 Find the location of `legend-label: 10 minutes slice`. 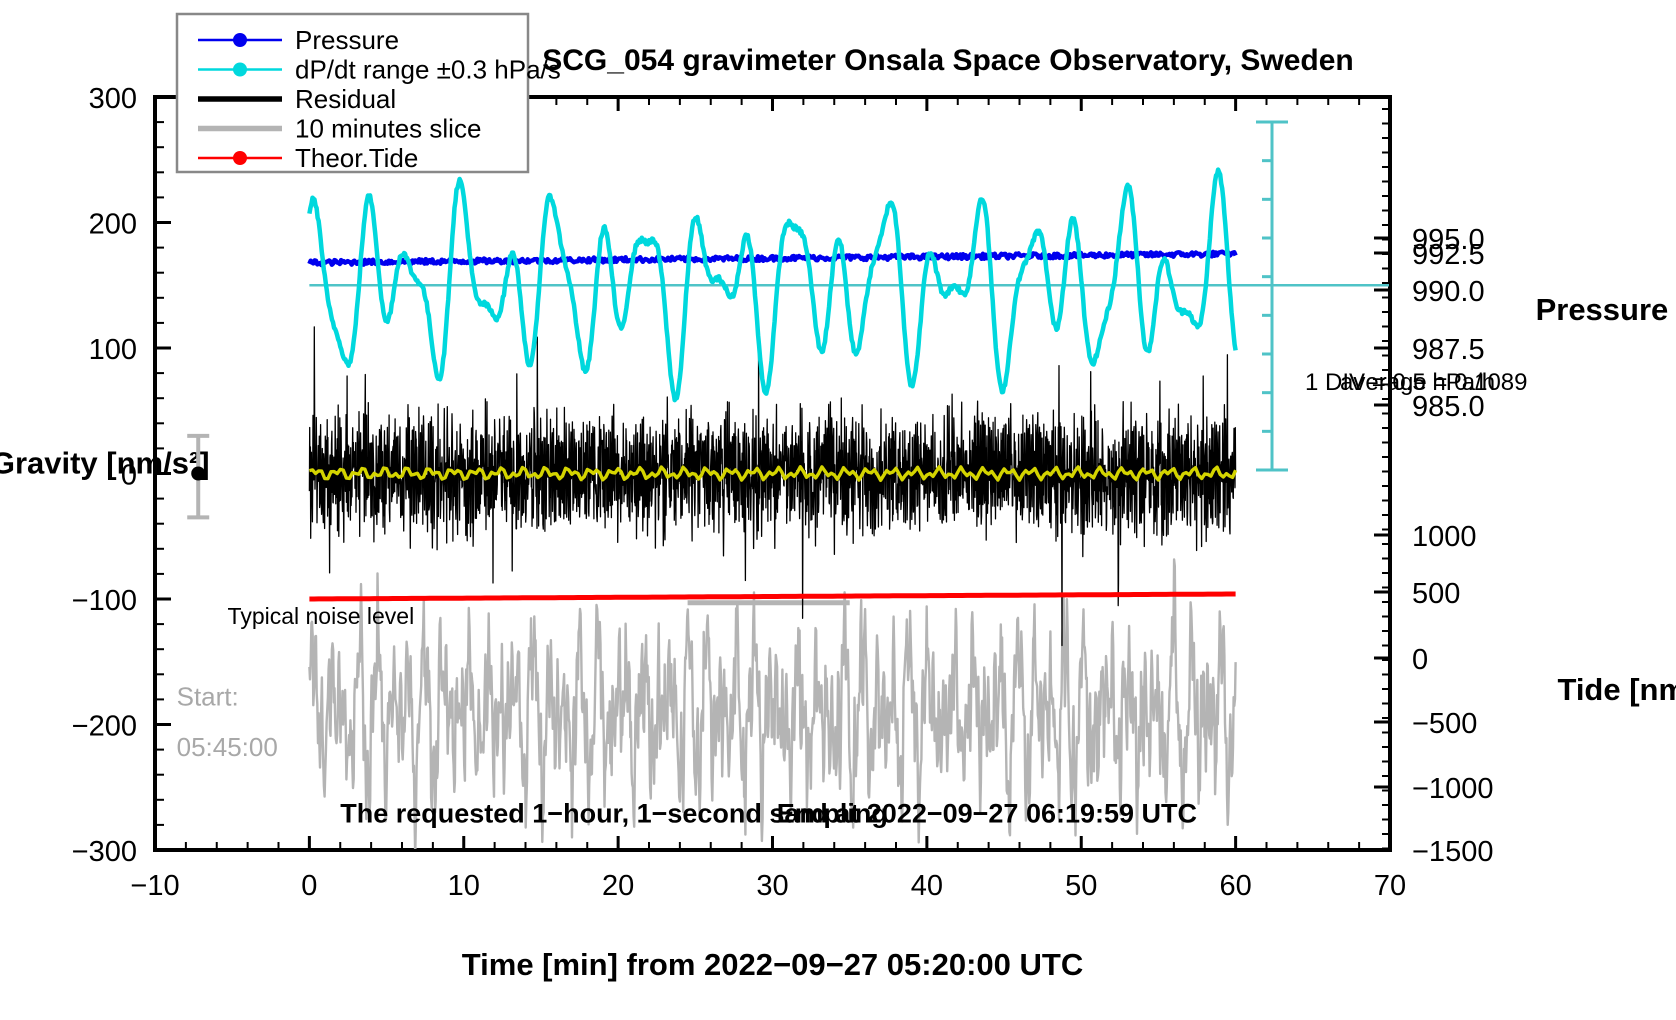

legend-label: 10 minutes slice is located at coordinates (388, 129).